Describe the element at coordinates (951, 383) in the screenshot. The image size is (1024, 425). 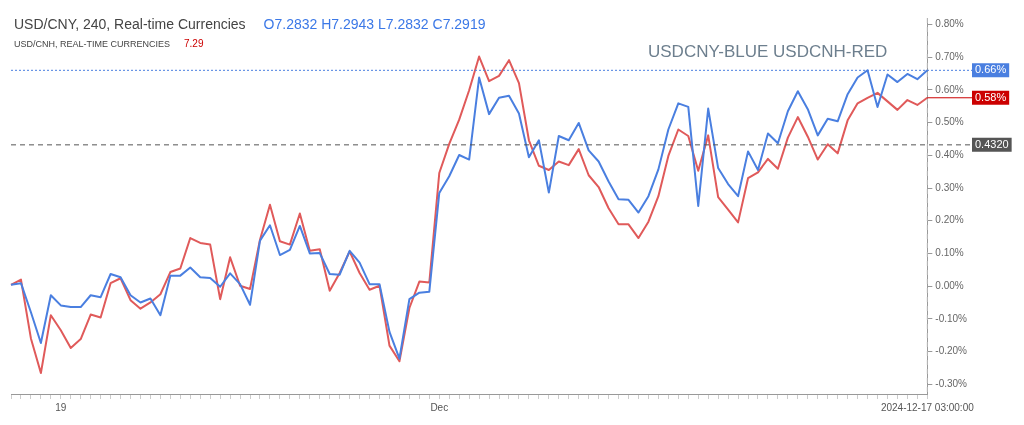
I see `y-tick-label: -0.30%` at that location.